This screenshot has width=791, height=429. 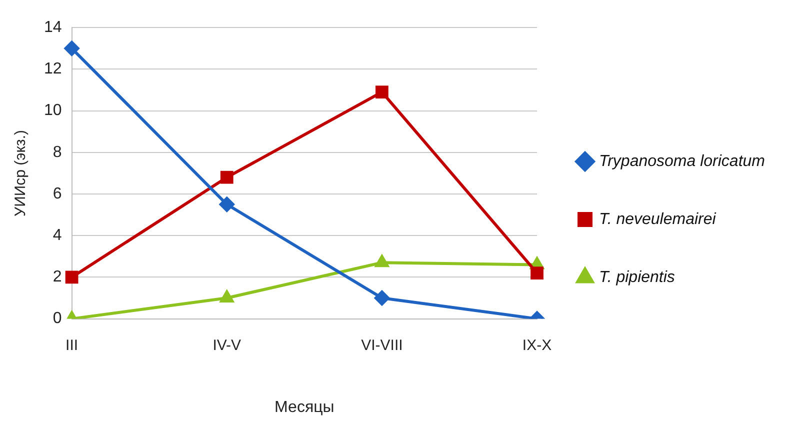 I want to click on y-tick-label: 8, so click(x=57, y=152).